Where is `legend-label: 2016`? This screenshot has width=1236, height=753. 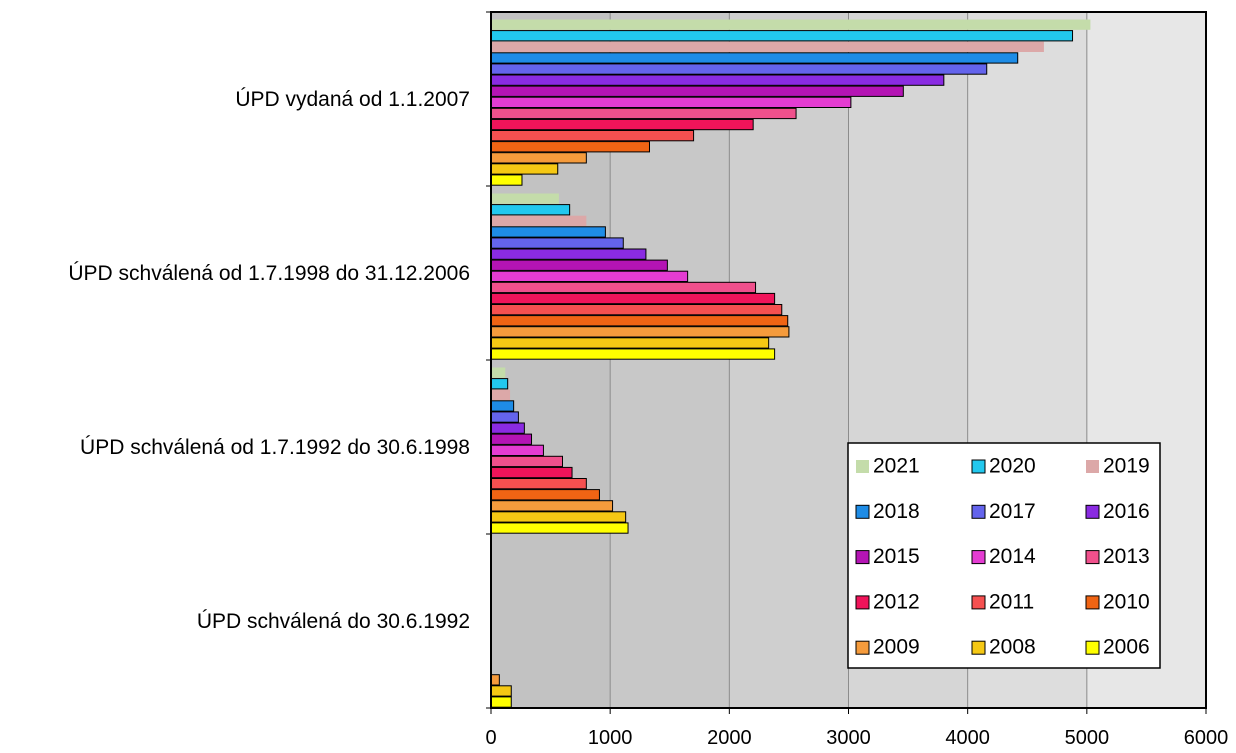
legend-label: 2016 is located at coordinates (1126, 511).